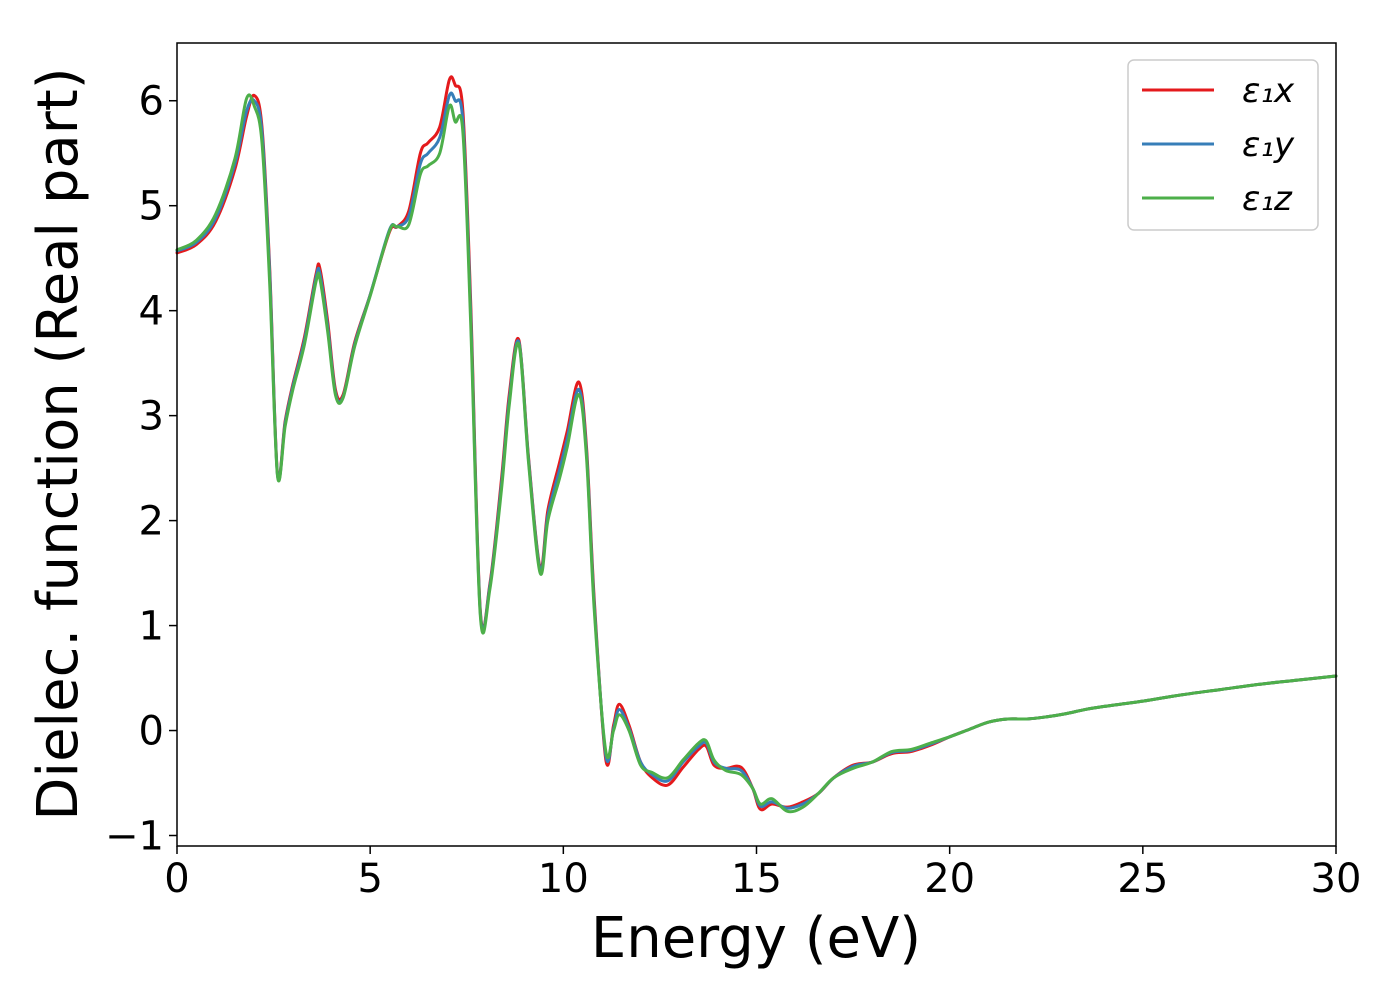 Image resolution: width=1400 pixels, height=1000 pixels. What do you see at coordinates (1267, 199) in the screenshot?
I see `legend-label-z: ε₁z` at bounding box center [1267, 199].